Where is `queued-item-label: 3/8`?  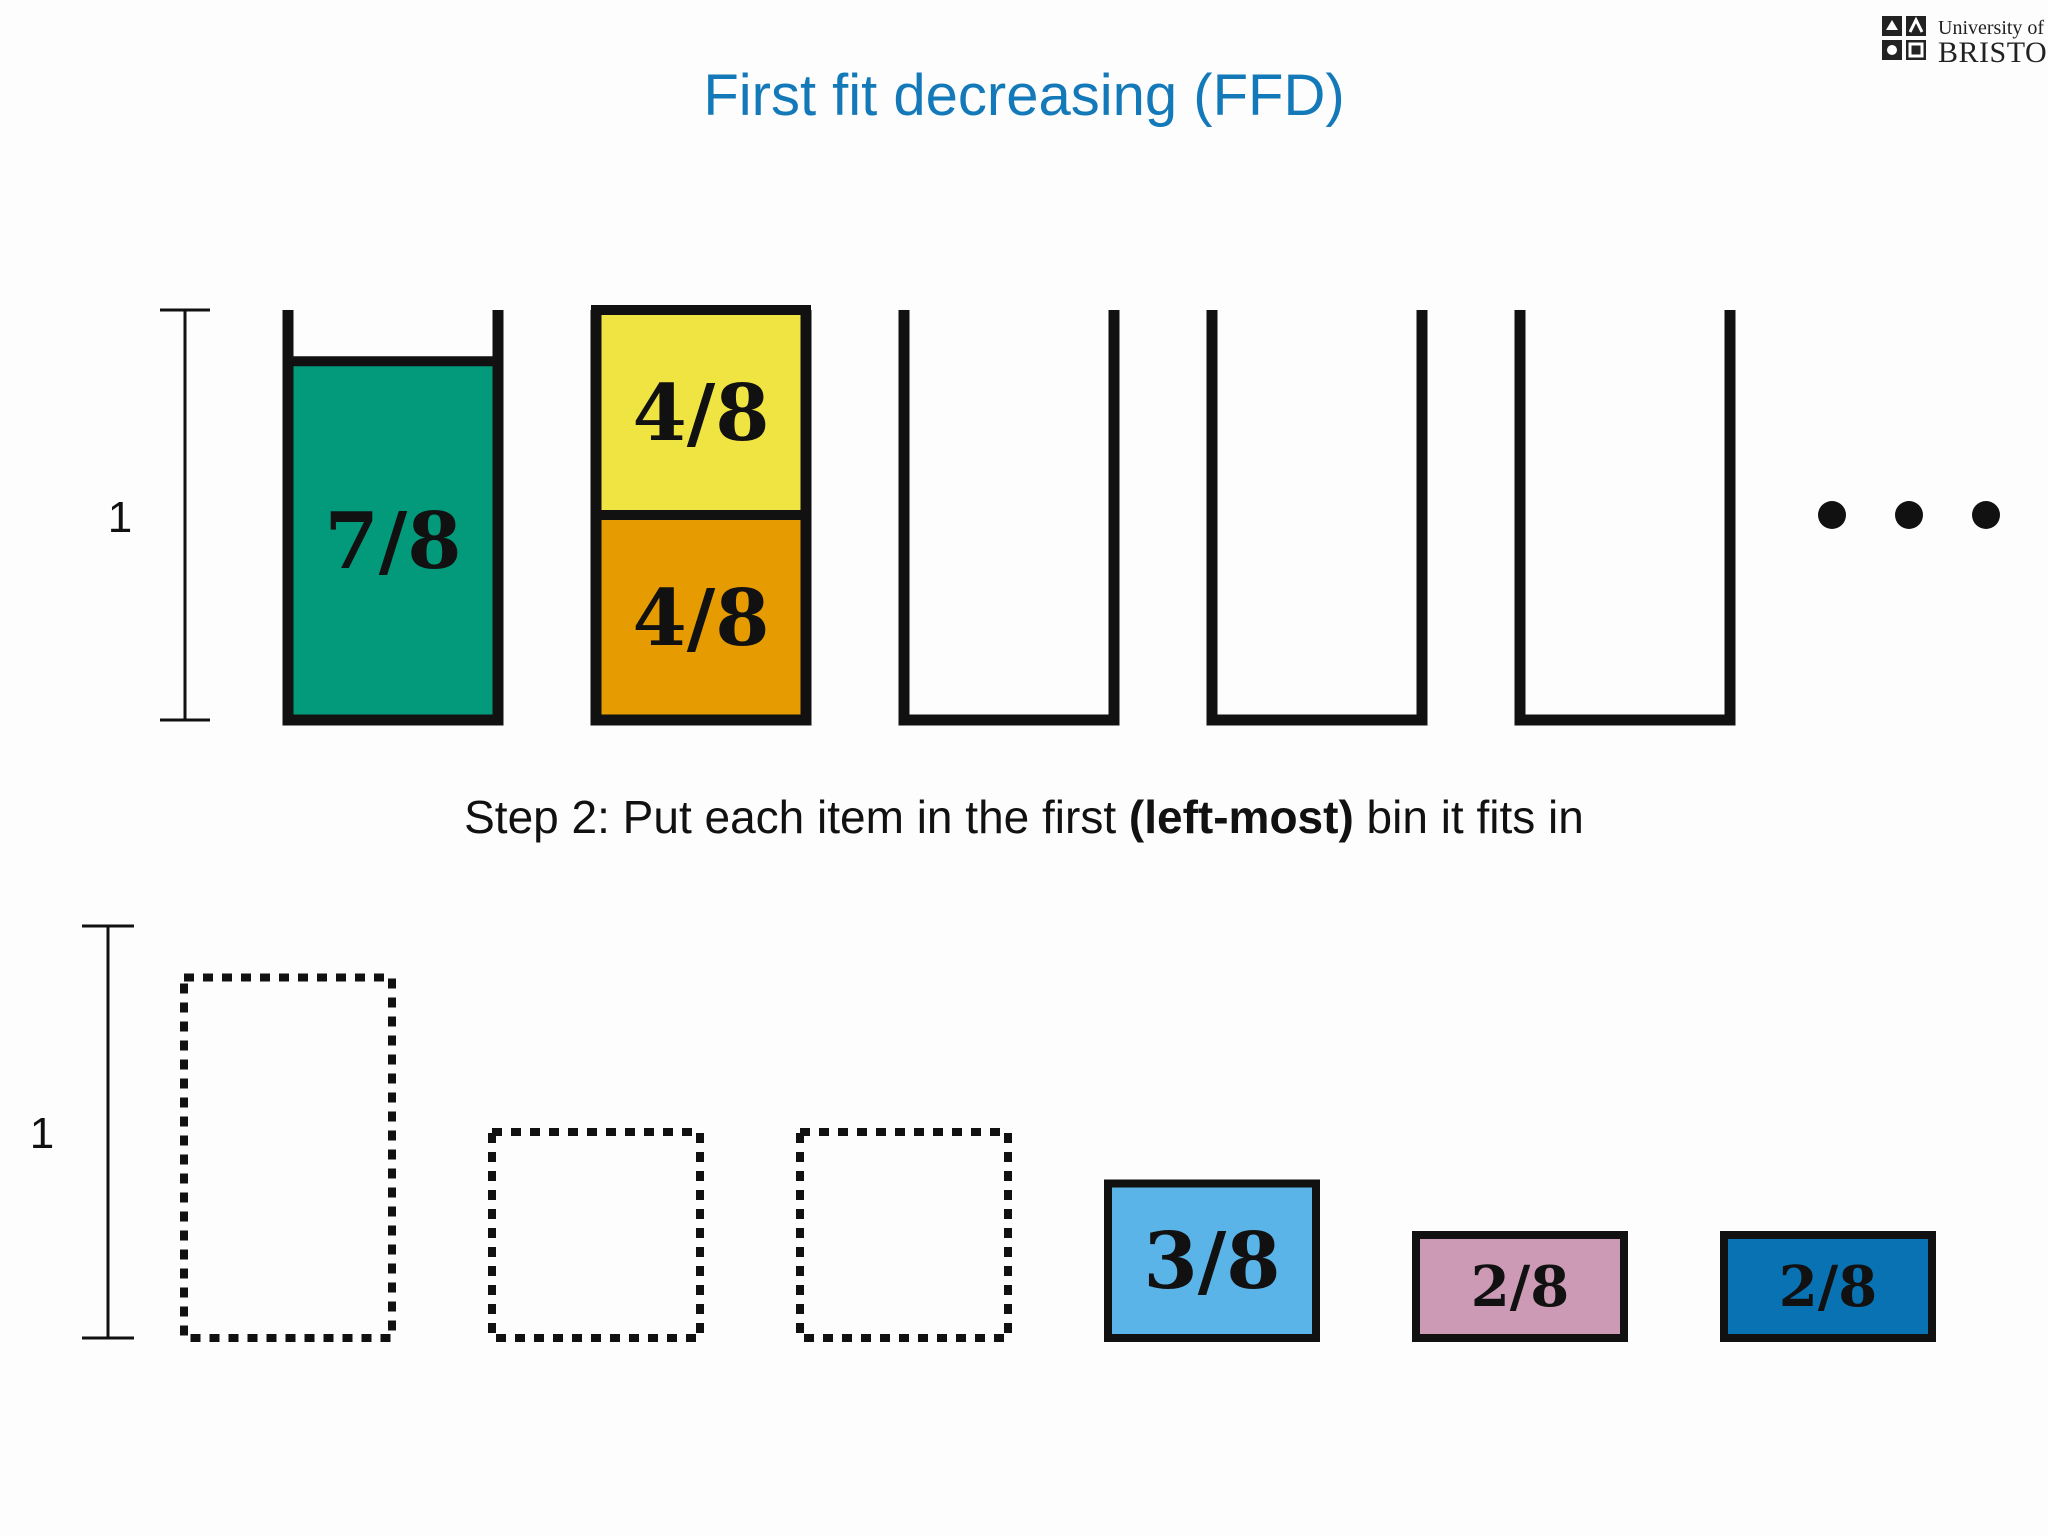
queued-item-label: 3/8 is located at coordinates (1211, 1261).